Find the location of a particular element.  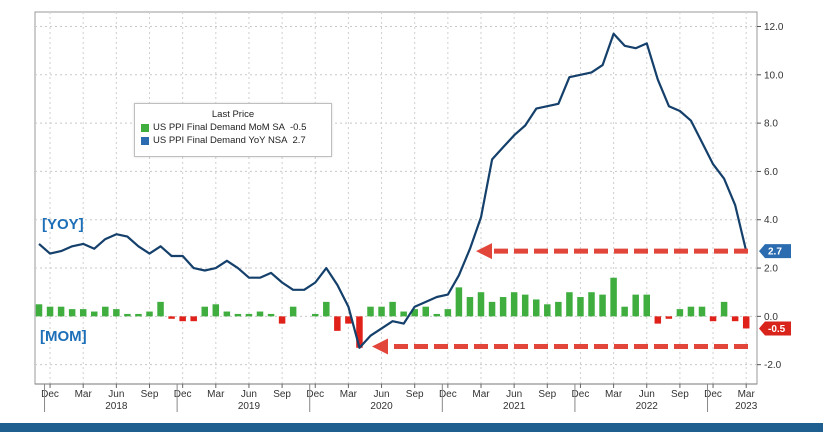

year-label: 2023 is located at coordinates (746, 406).